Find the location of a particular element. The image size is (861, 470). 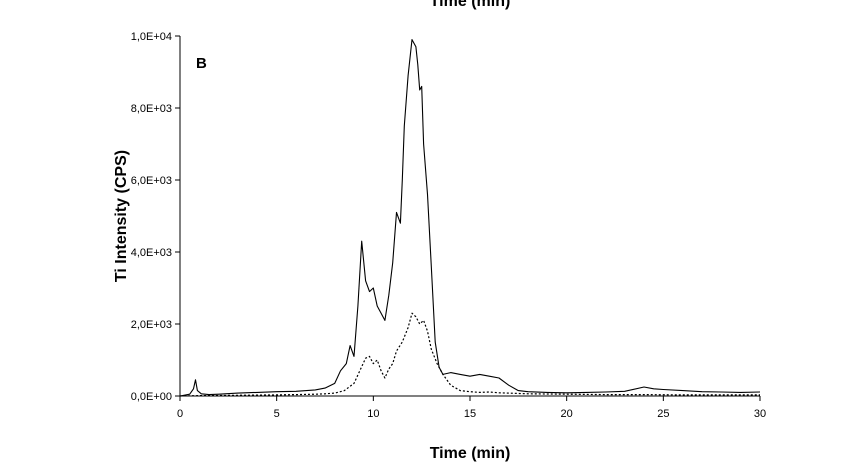

x-tick-label: 30 is located at coordinates (760, 414).